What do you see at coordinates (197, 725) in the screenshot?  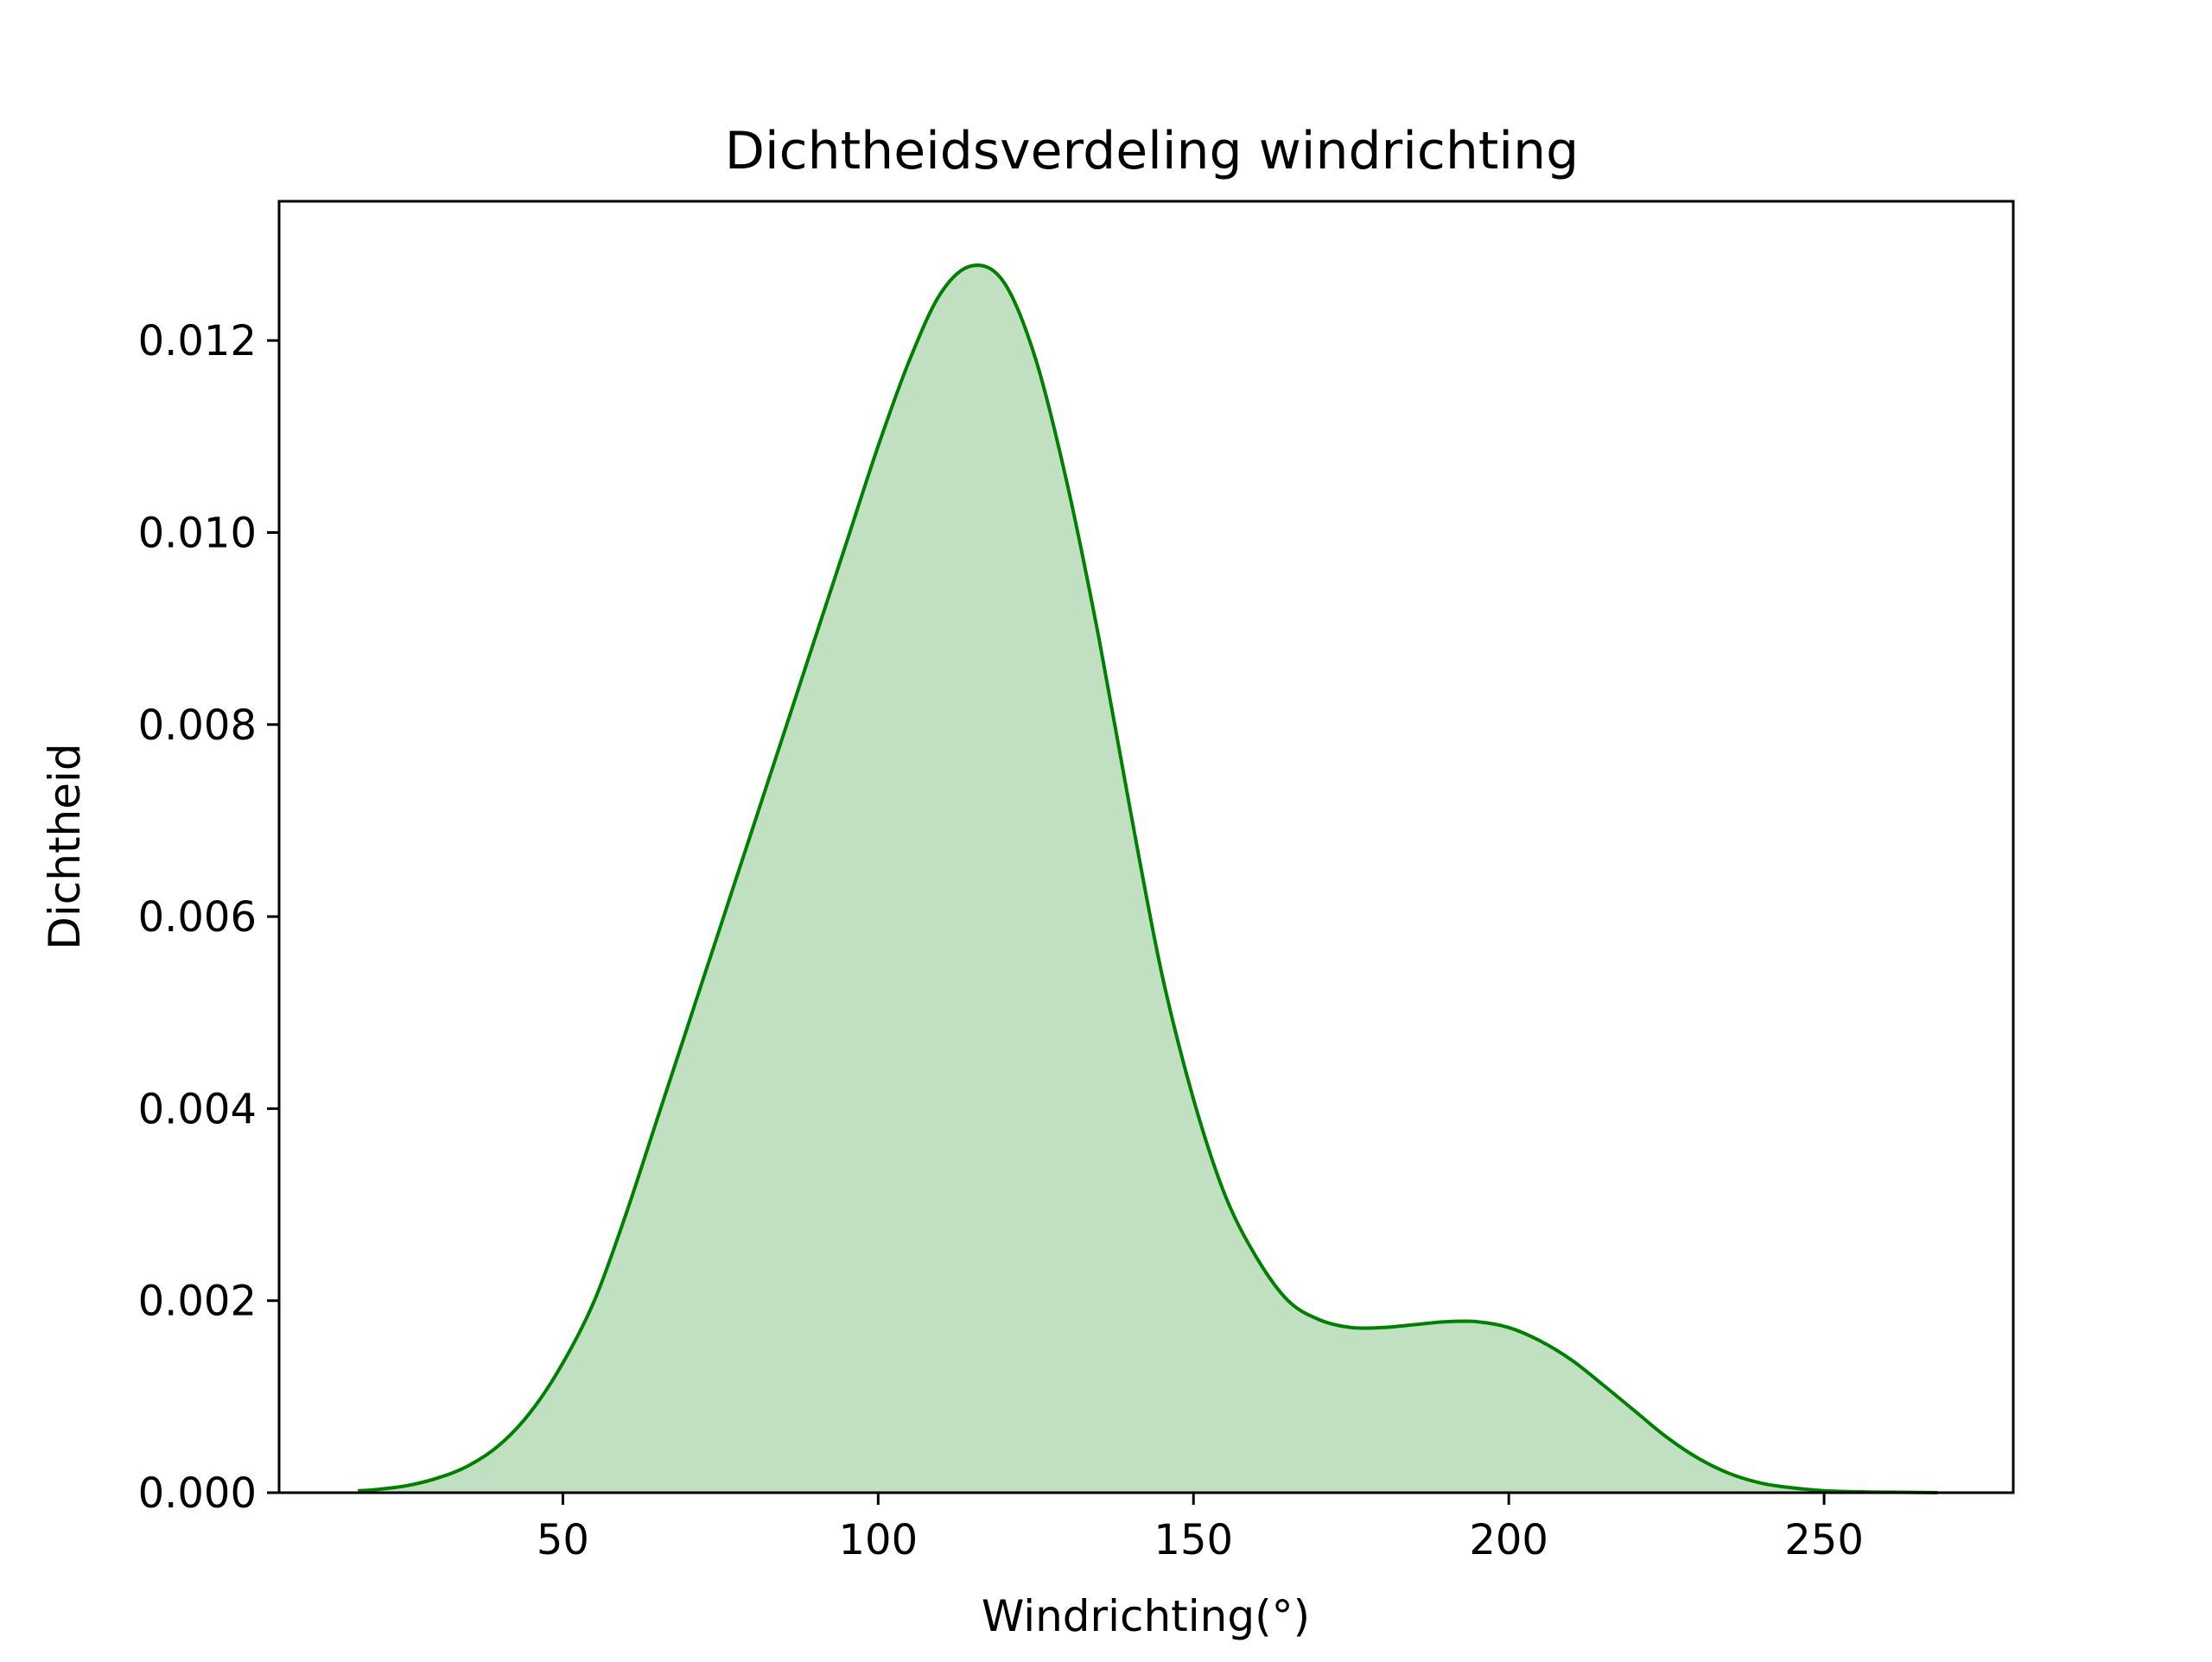 I see `y-tick-label: 0.008` at bounding box center [197, 725].